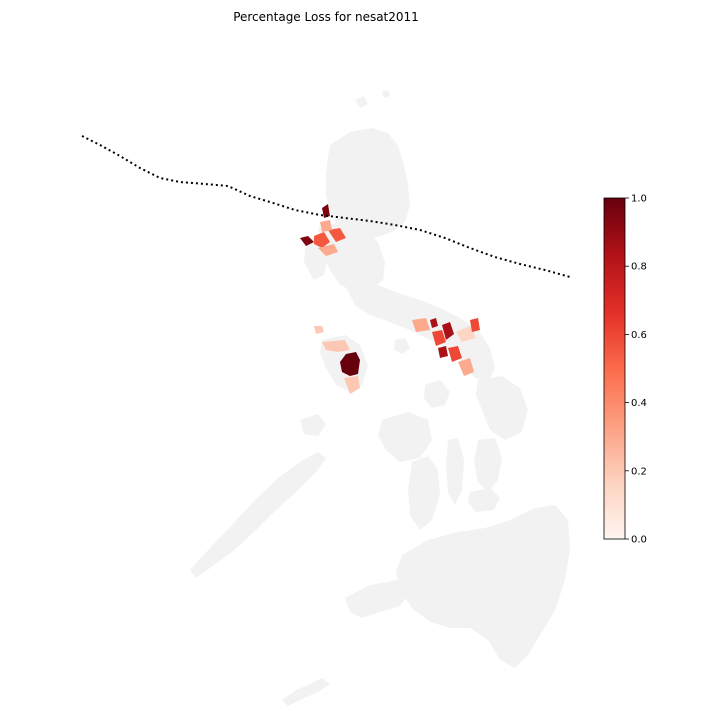 This screenshot has width=720, height=720. What do you see at coordinates (483, 586) in the screenshot?
I see `mindanao` at bounding box center [483, 586].